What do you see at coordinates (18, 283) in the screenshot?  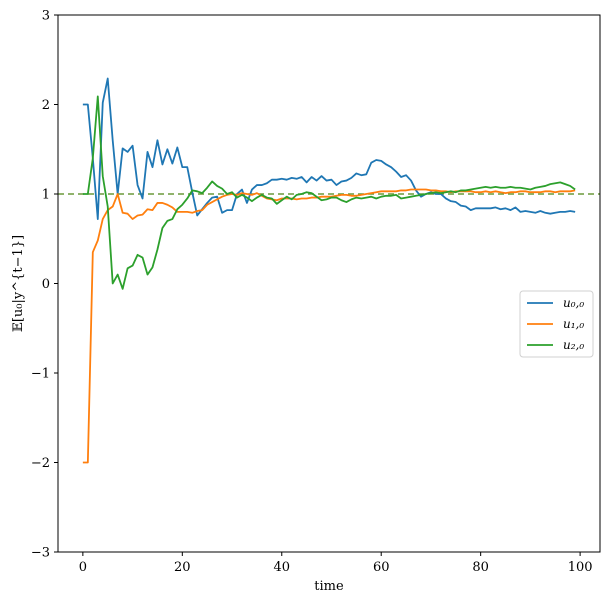 I see `y-axis-label: 𝔼[u₀|y^{t−1}]` at bounding box center [18, 283].